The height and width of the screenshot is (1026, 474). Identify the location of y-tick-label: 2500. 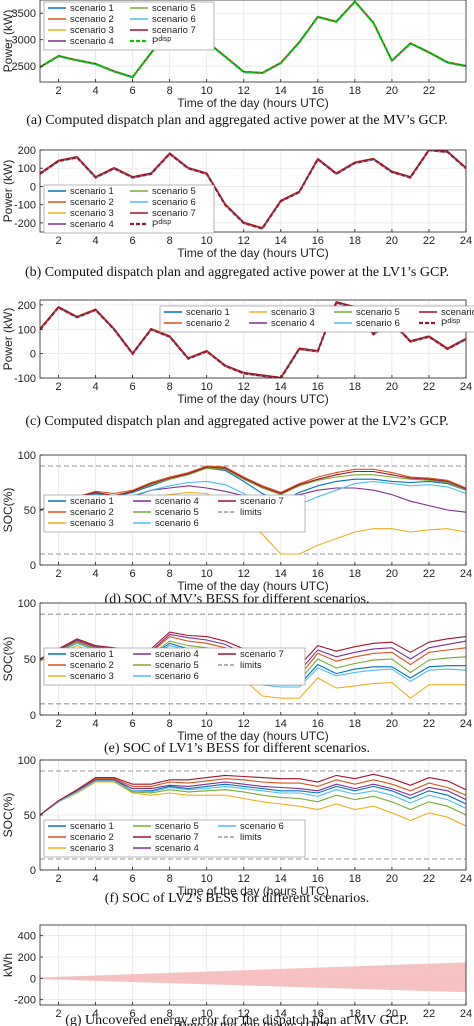
(24, 67).